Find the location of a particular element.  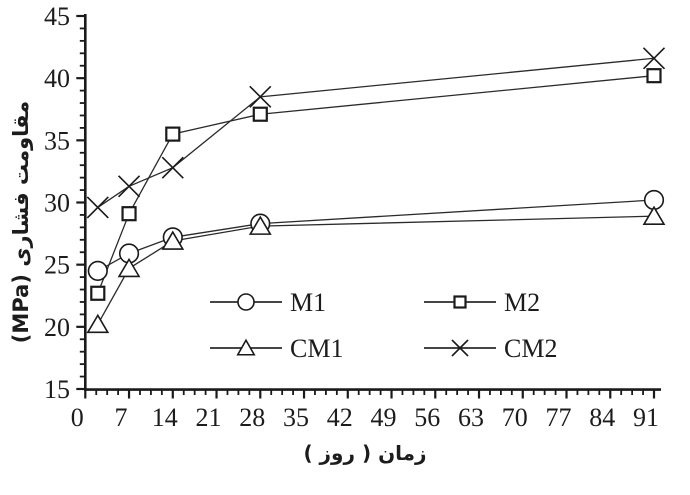

legend-item-M1: M1 is located at coordinates (268, 302).